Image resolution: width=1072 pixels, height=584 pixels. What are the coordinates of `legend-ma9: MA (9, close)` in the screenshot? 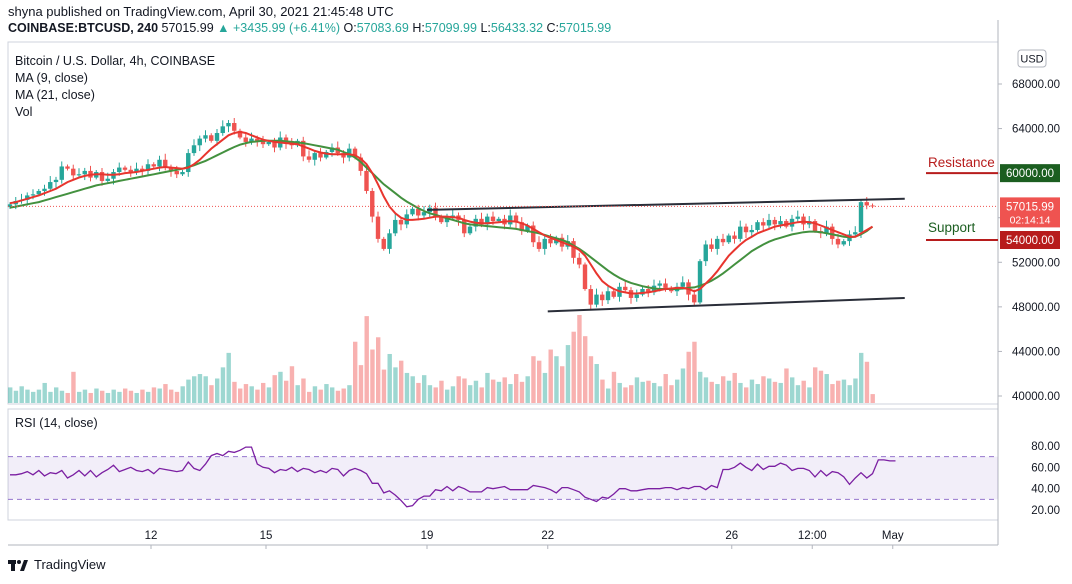 It's located at (51, 78).